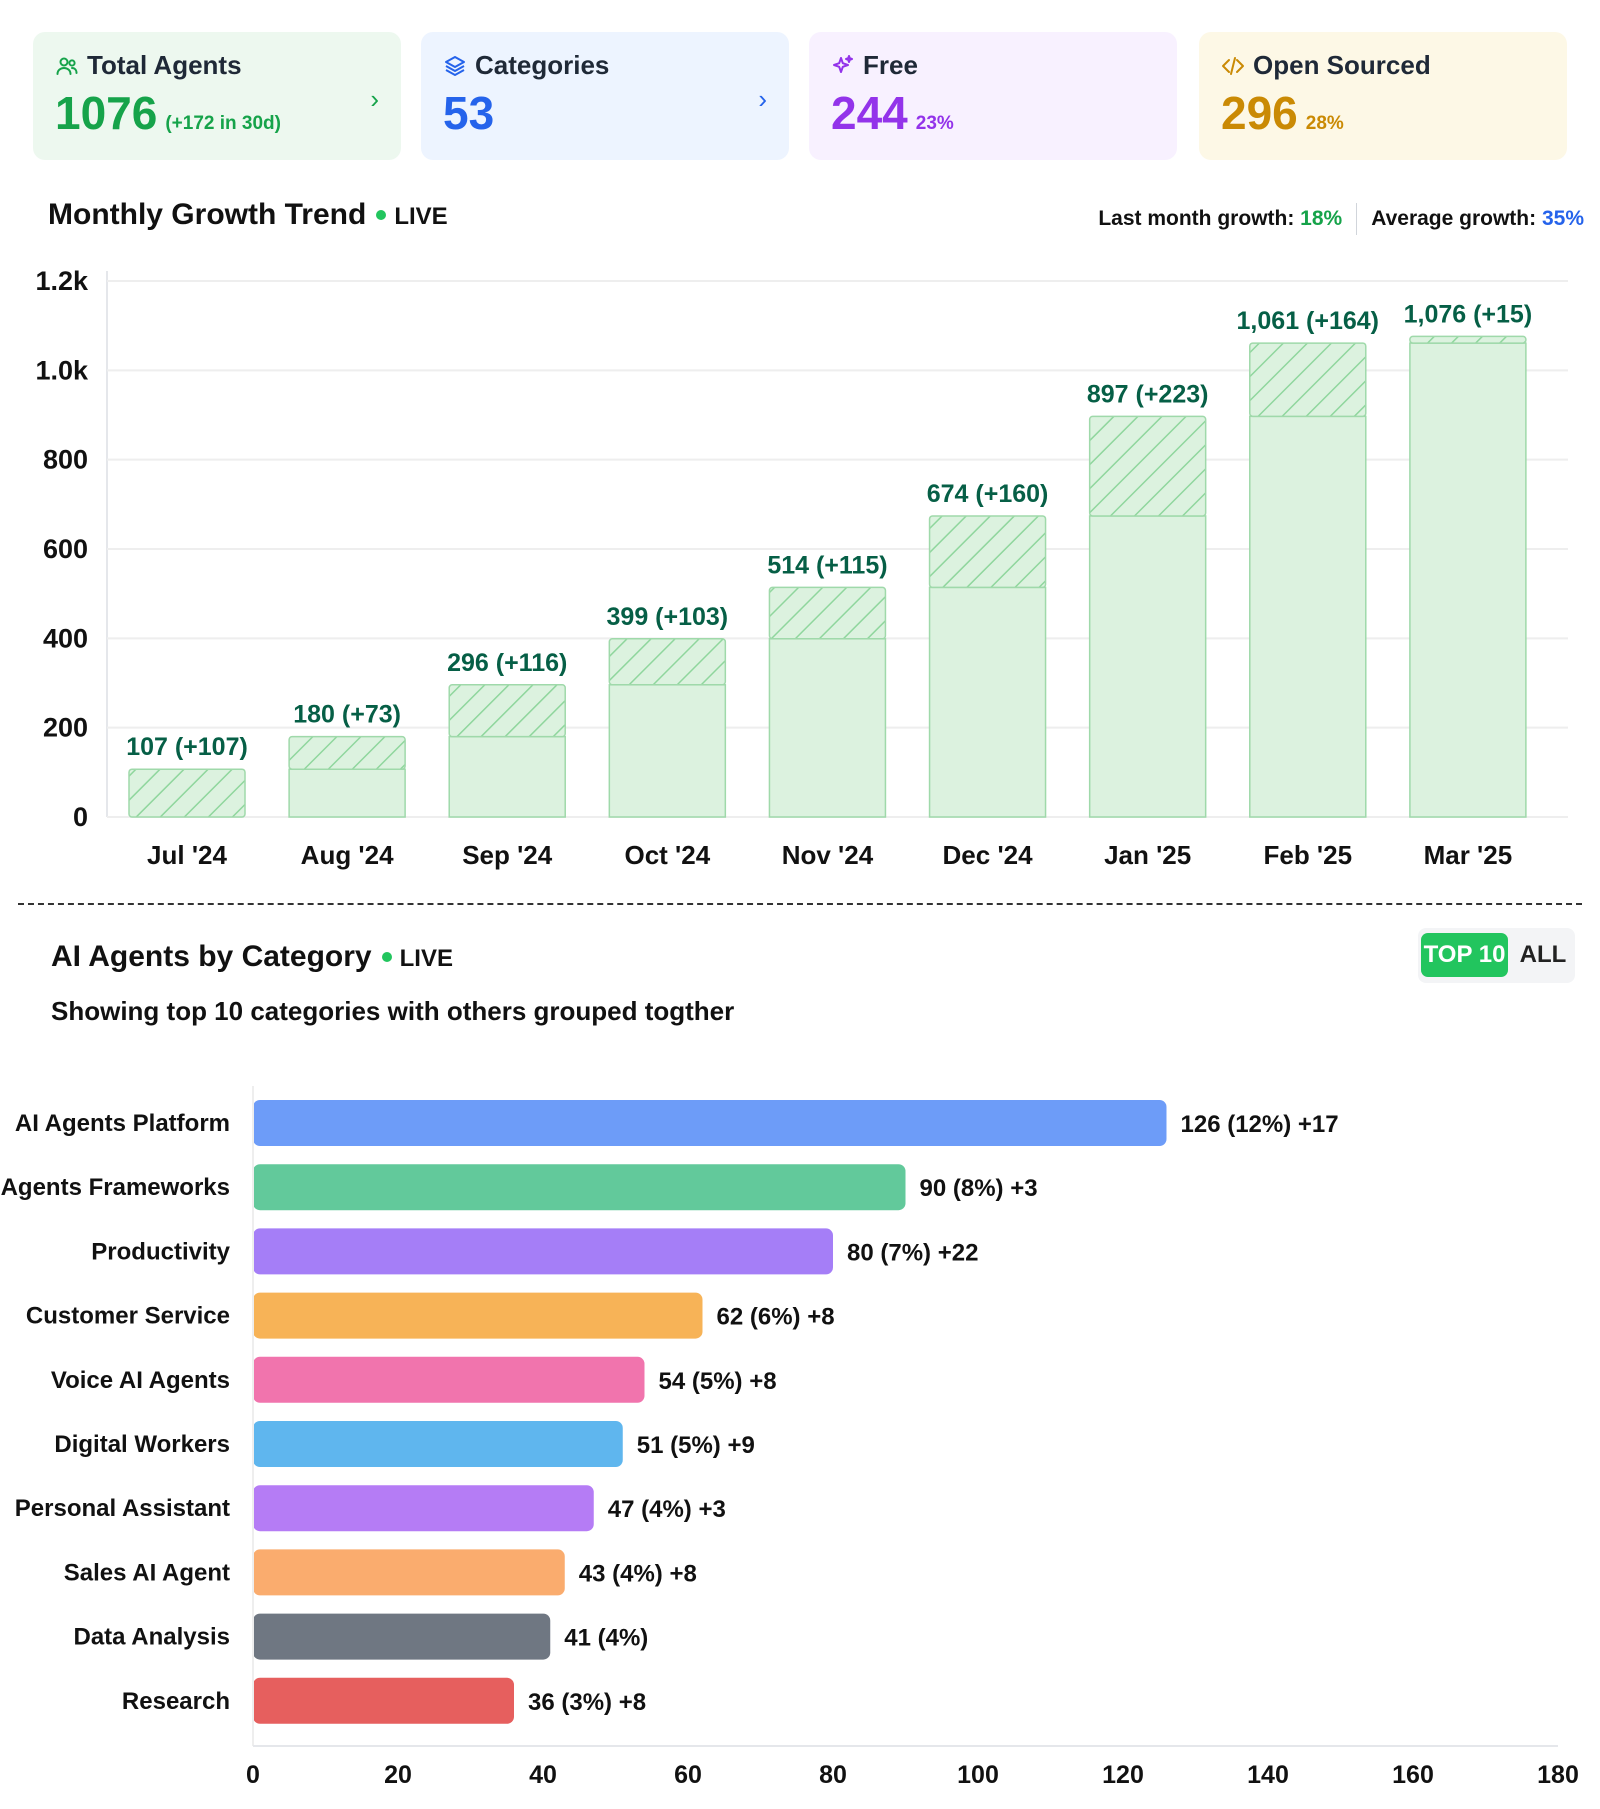  I want to click on growth-data-label: 514 (+115), so click(827, 565).